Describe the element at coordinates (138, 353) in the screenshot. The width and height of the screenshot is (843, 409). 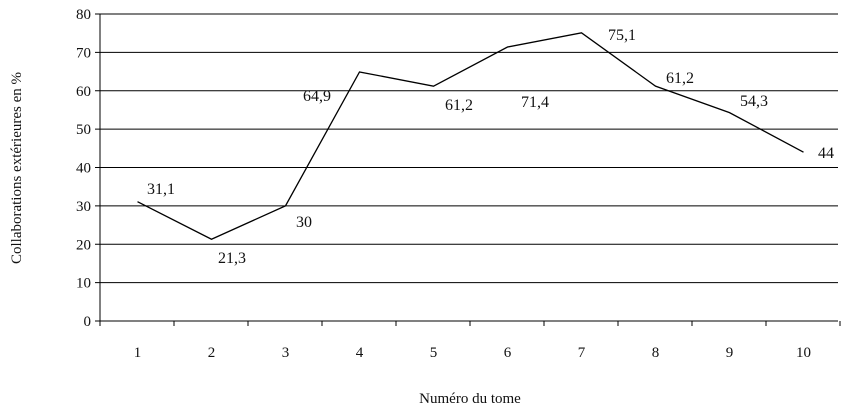
I see `x-tick-label-1: 1` at that location.